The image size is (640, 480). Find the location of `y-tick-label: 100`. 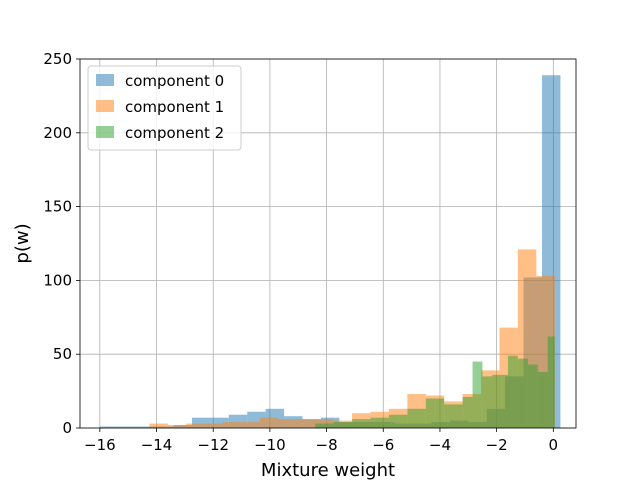

y-tick-label: 100 is located at coordinates (57, 280).